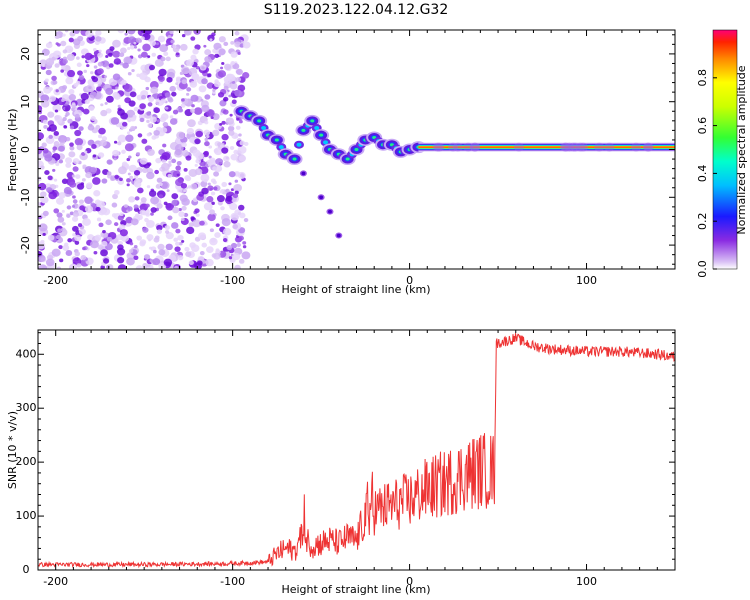 The height and width of the screenshot is (600, 750). What do you see at coordinates (26, 569) in the screenshot?
I see `snr-y-tick-label: 0` at bounding box center [26, 569].